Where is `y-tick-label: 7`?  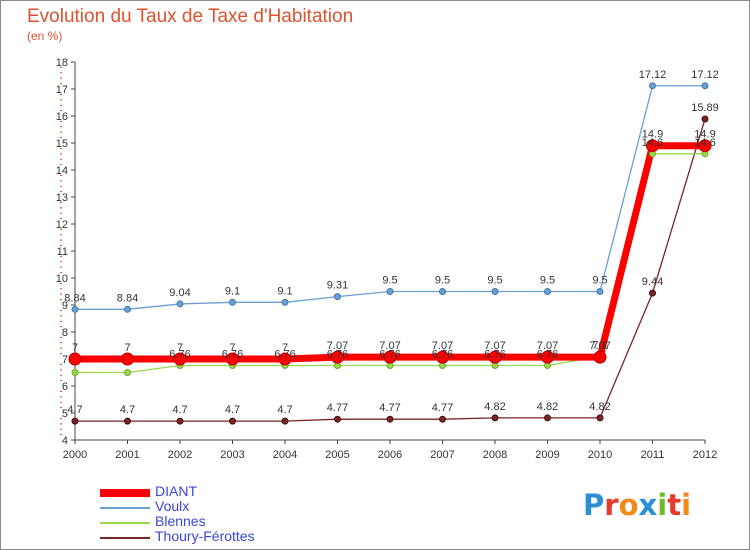 y-tick-label: 7 is located at coordinates (65, 360).